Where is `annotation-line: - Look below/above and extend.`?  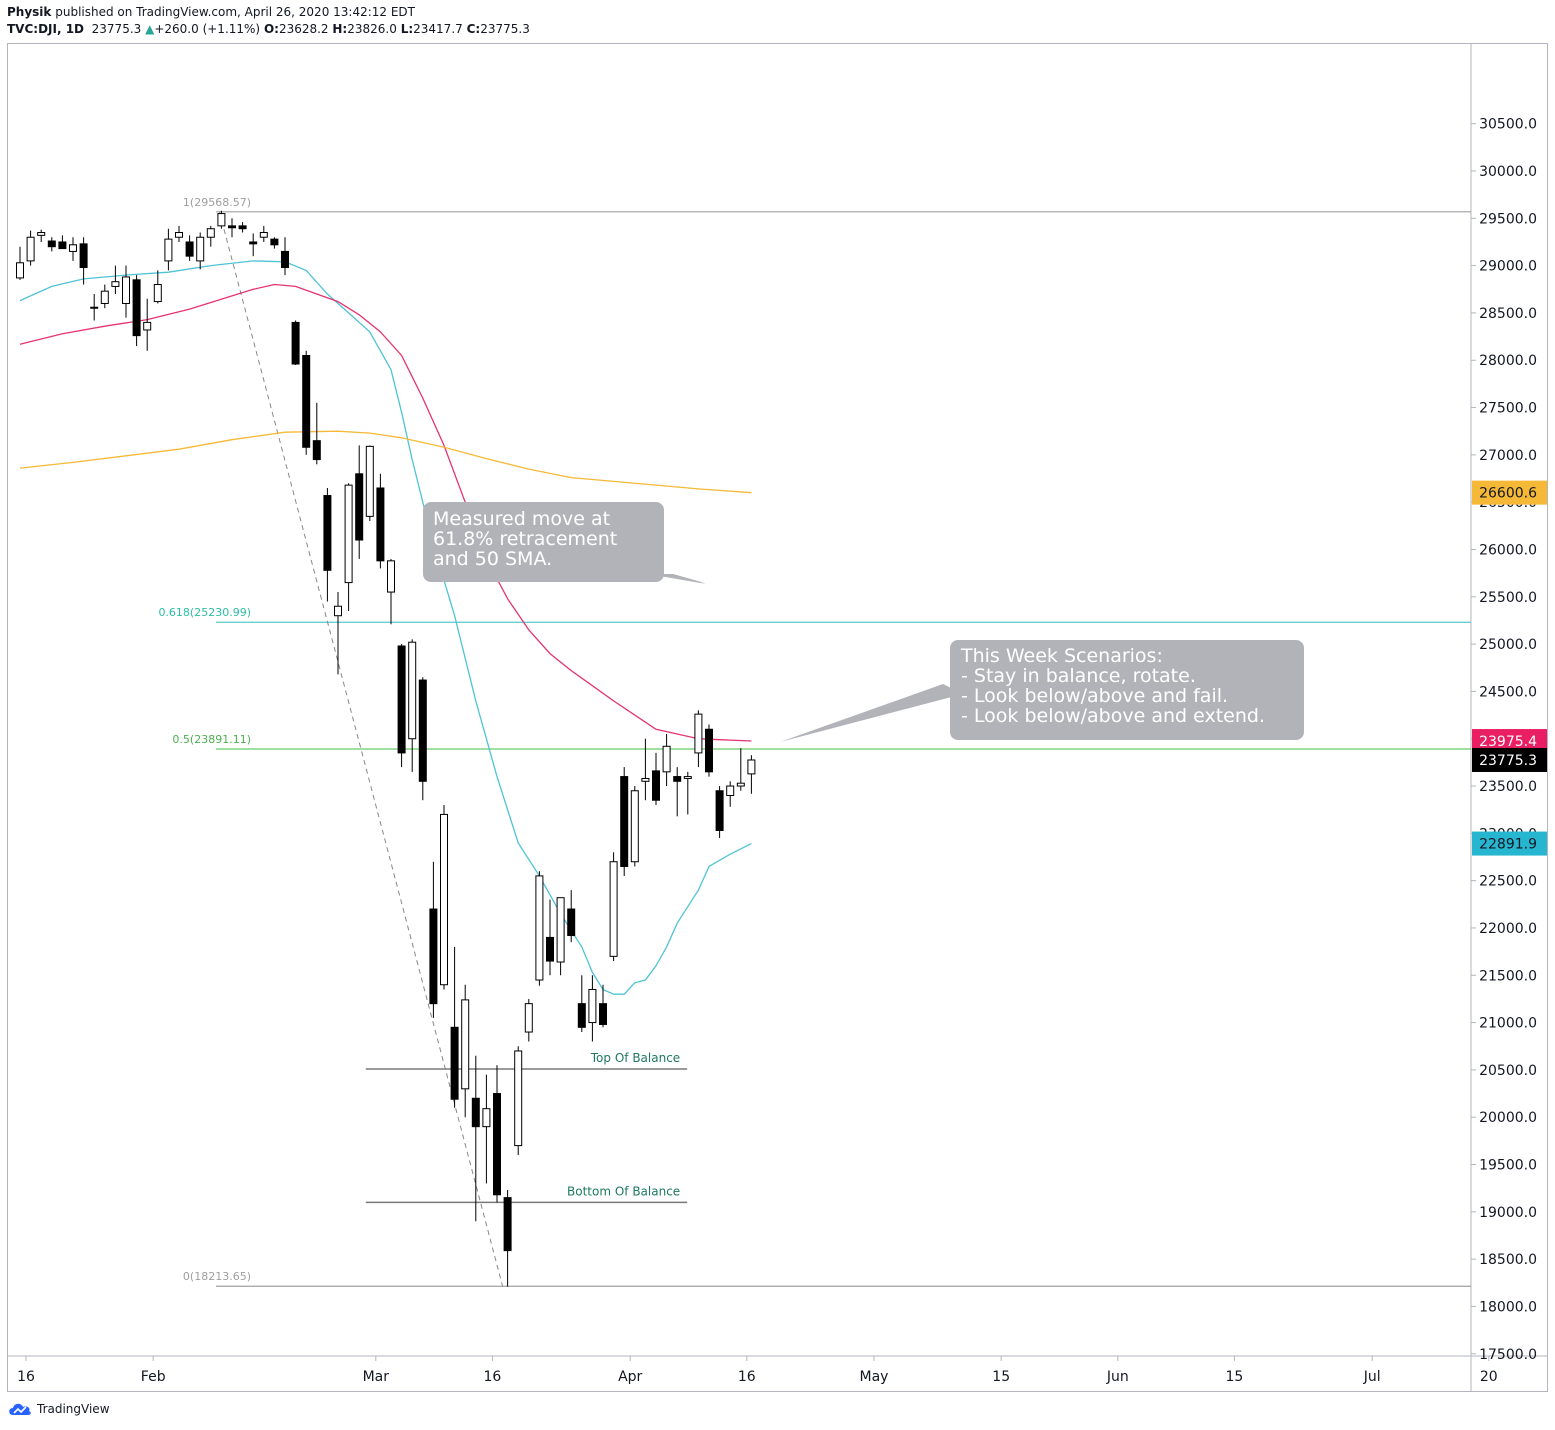 annotation-line: - Look below/above and extend. is located at coordinates (1113, 716).